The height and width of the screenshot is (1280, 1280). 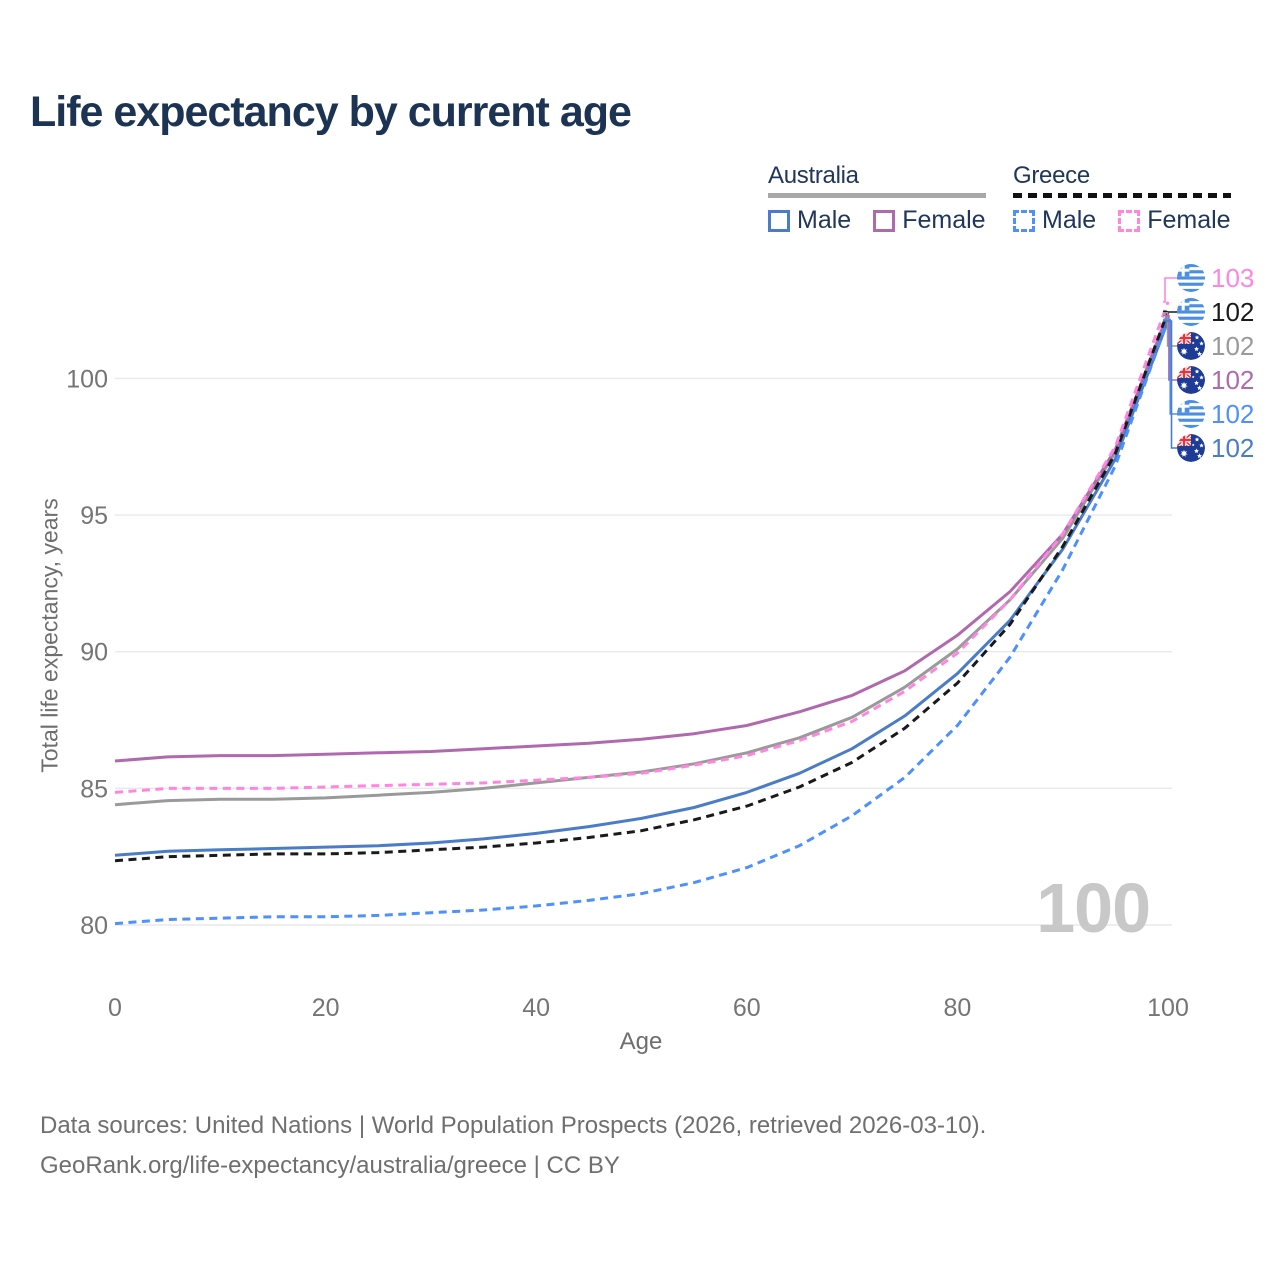 I want to click on y-tick-label-80: 80, so click(x=94, y=926).